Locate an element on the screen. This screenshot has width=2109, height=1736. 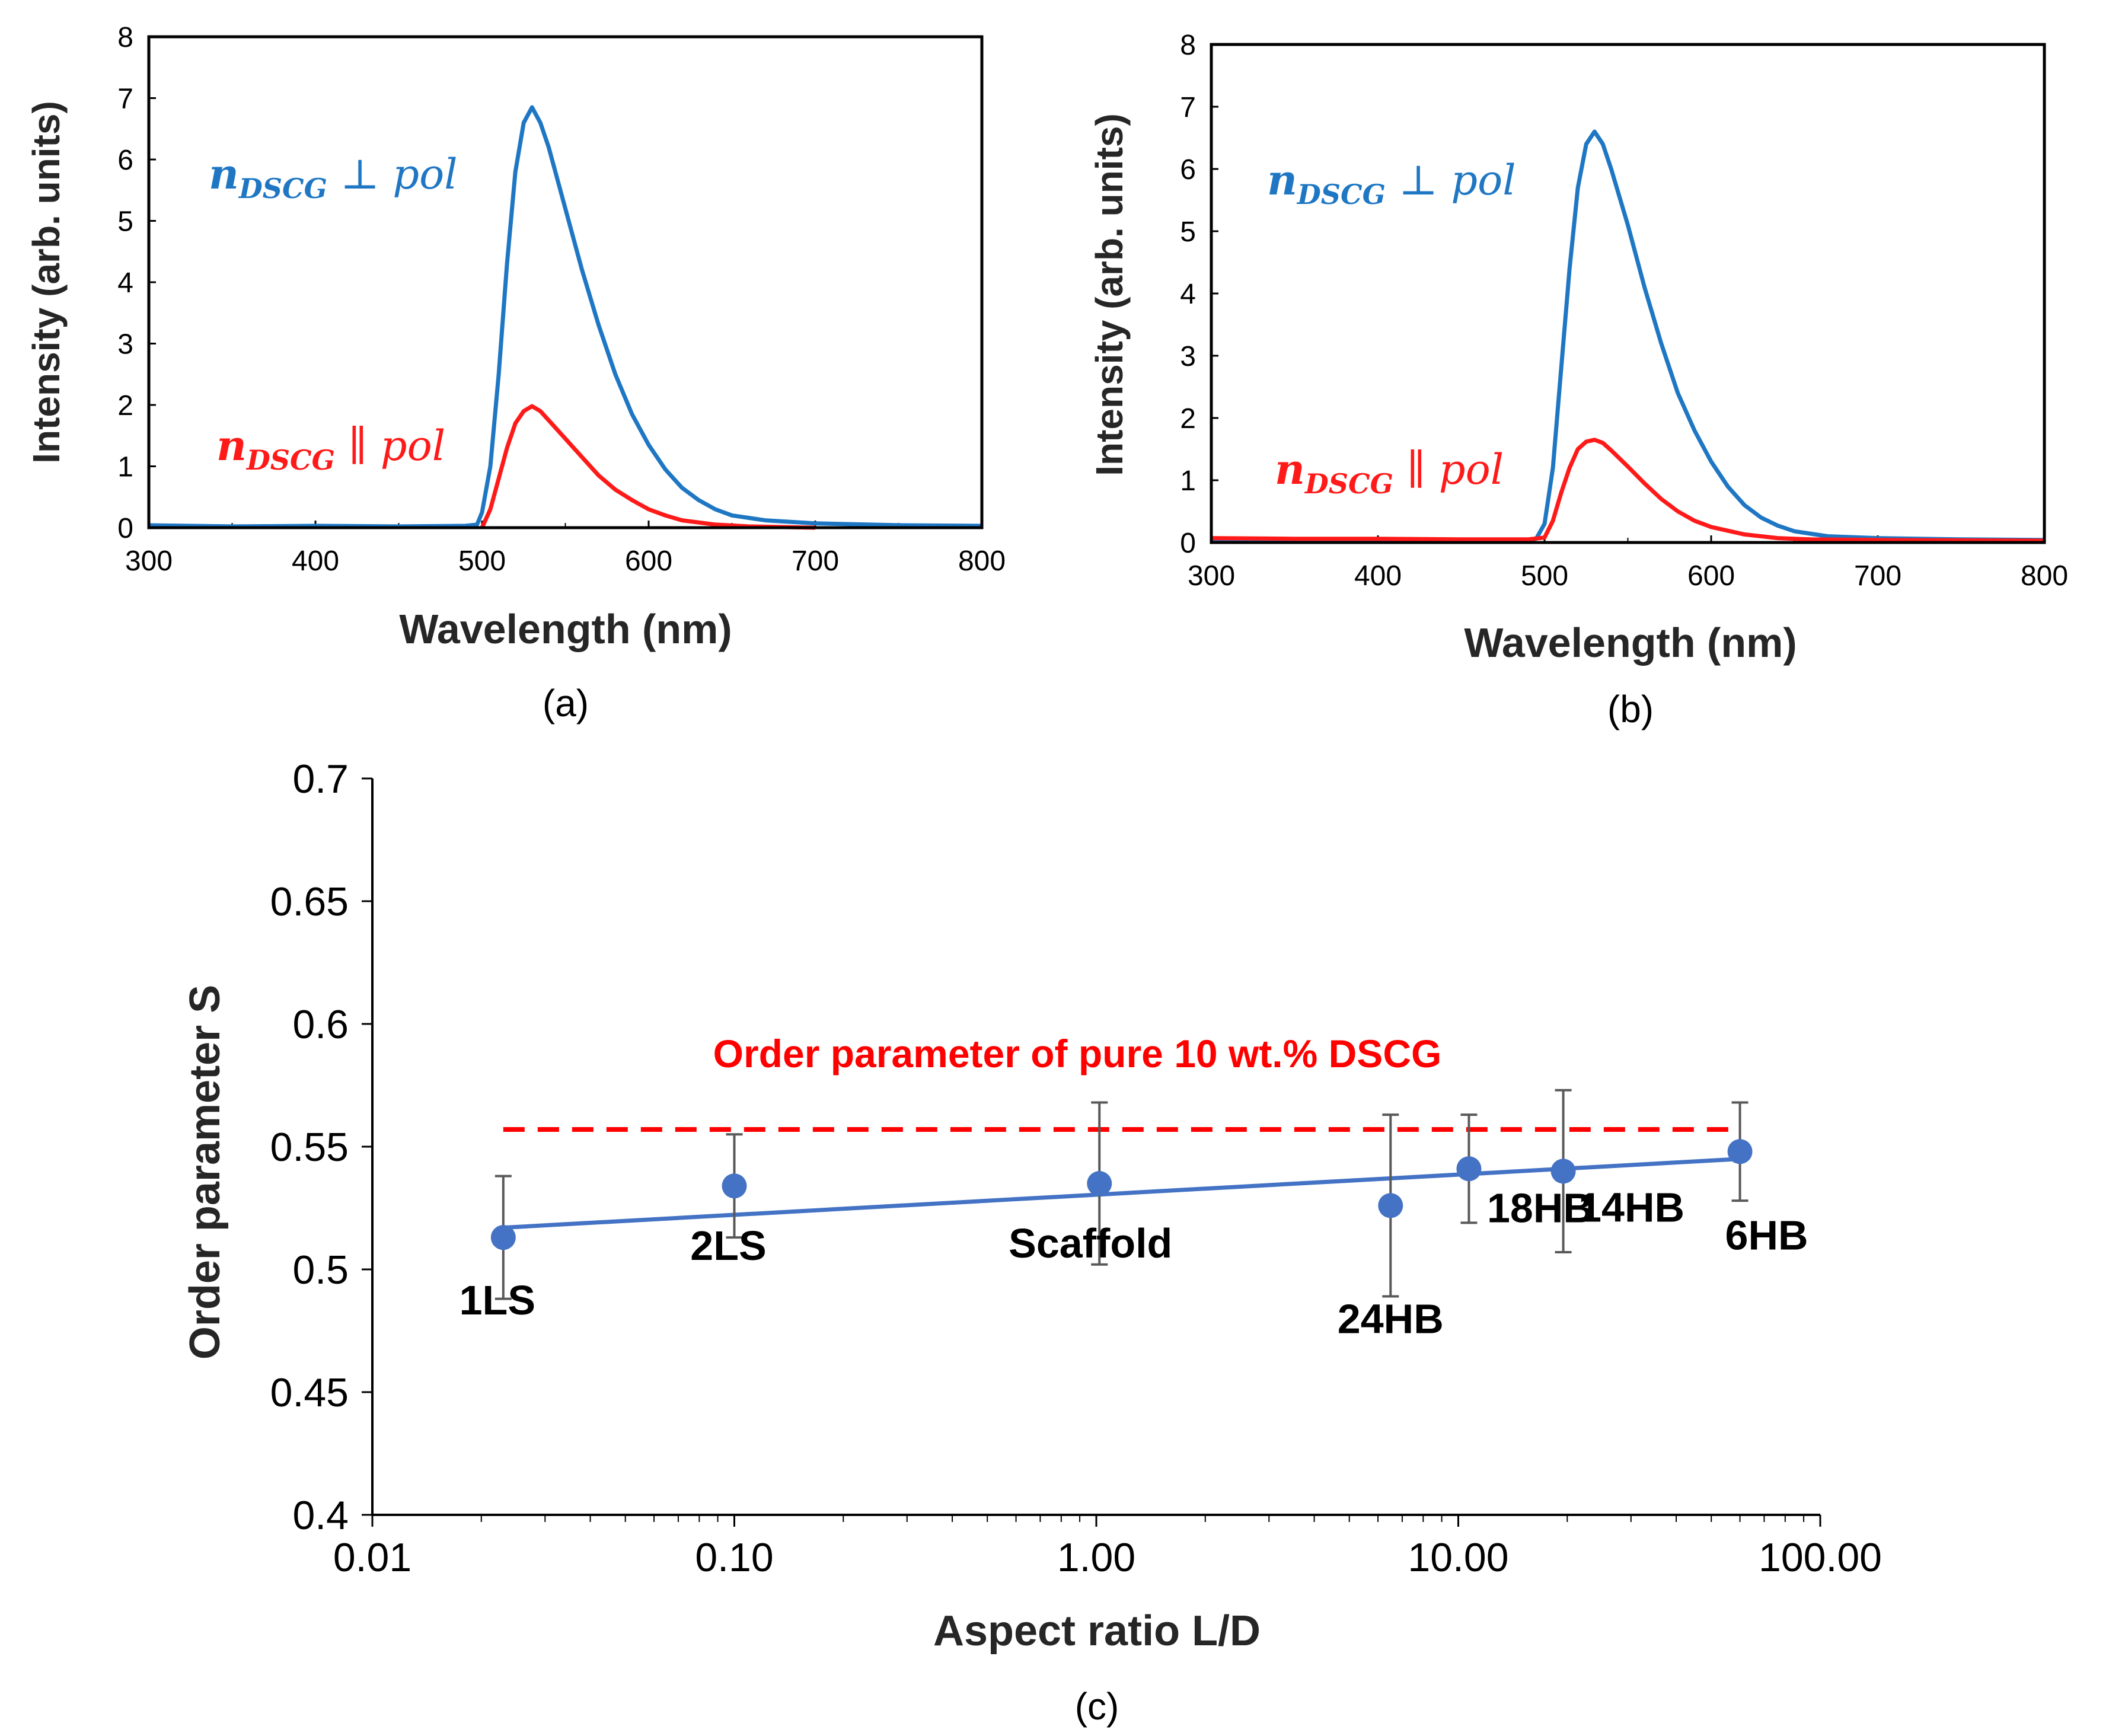
panel-c-xlabel: Aspect ratio L/D is located at coordinates (1097, 1631).